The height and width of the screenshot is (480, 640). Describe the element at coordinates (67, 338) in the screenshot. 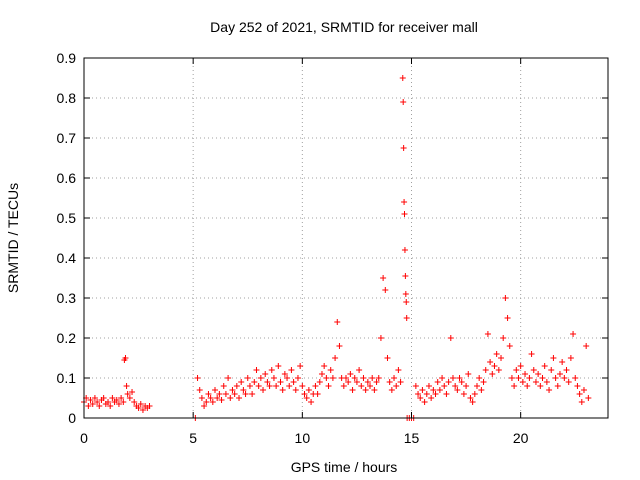

I see `y-tick-label: 0.2` at that location.